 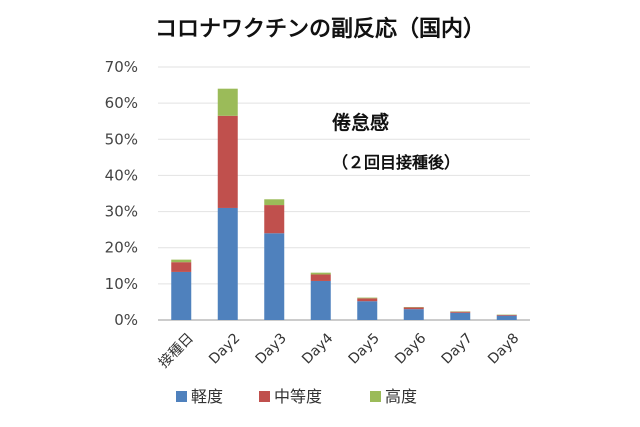 I want to click on legend: 軽度 中等度 高度, so click(x=296, y=396).